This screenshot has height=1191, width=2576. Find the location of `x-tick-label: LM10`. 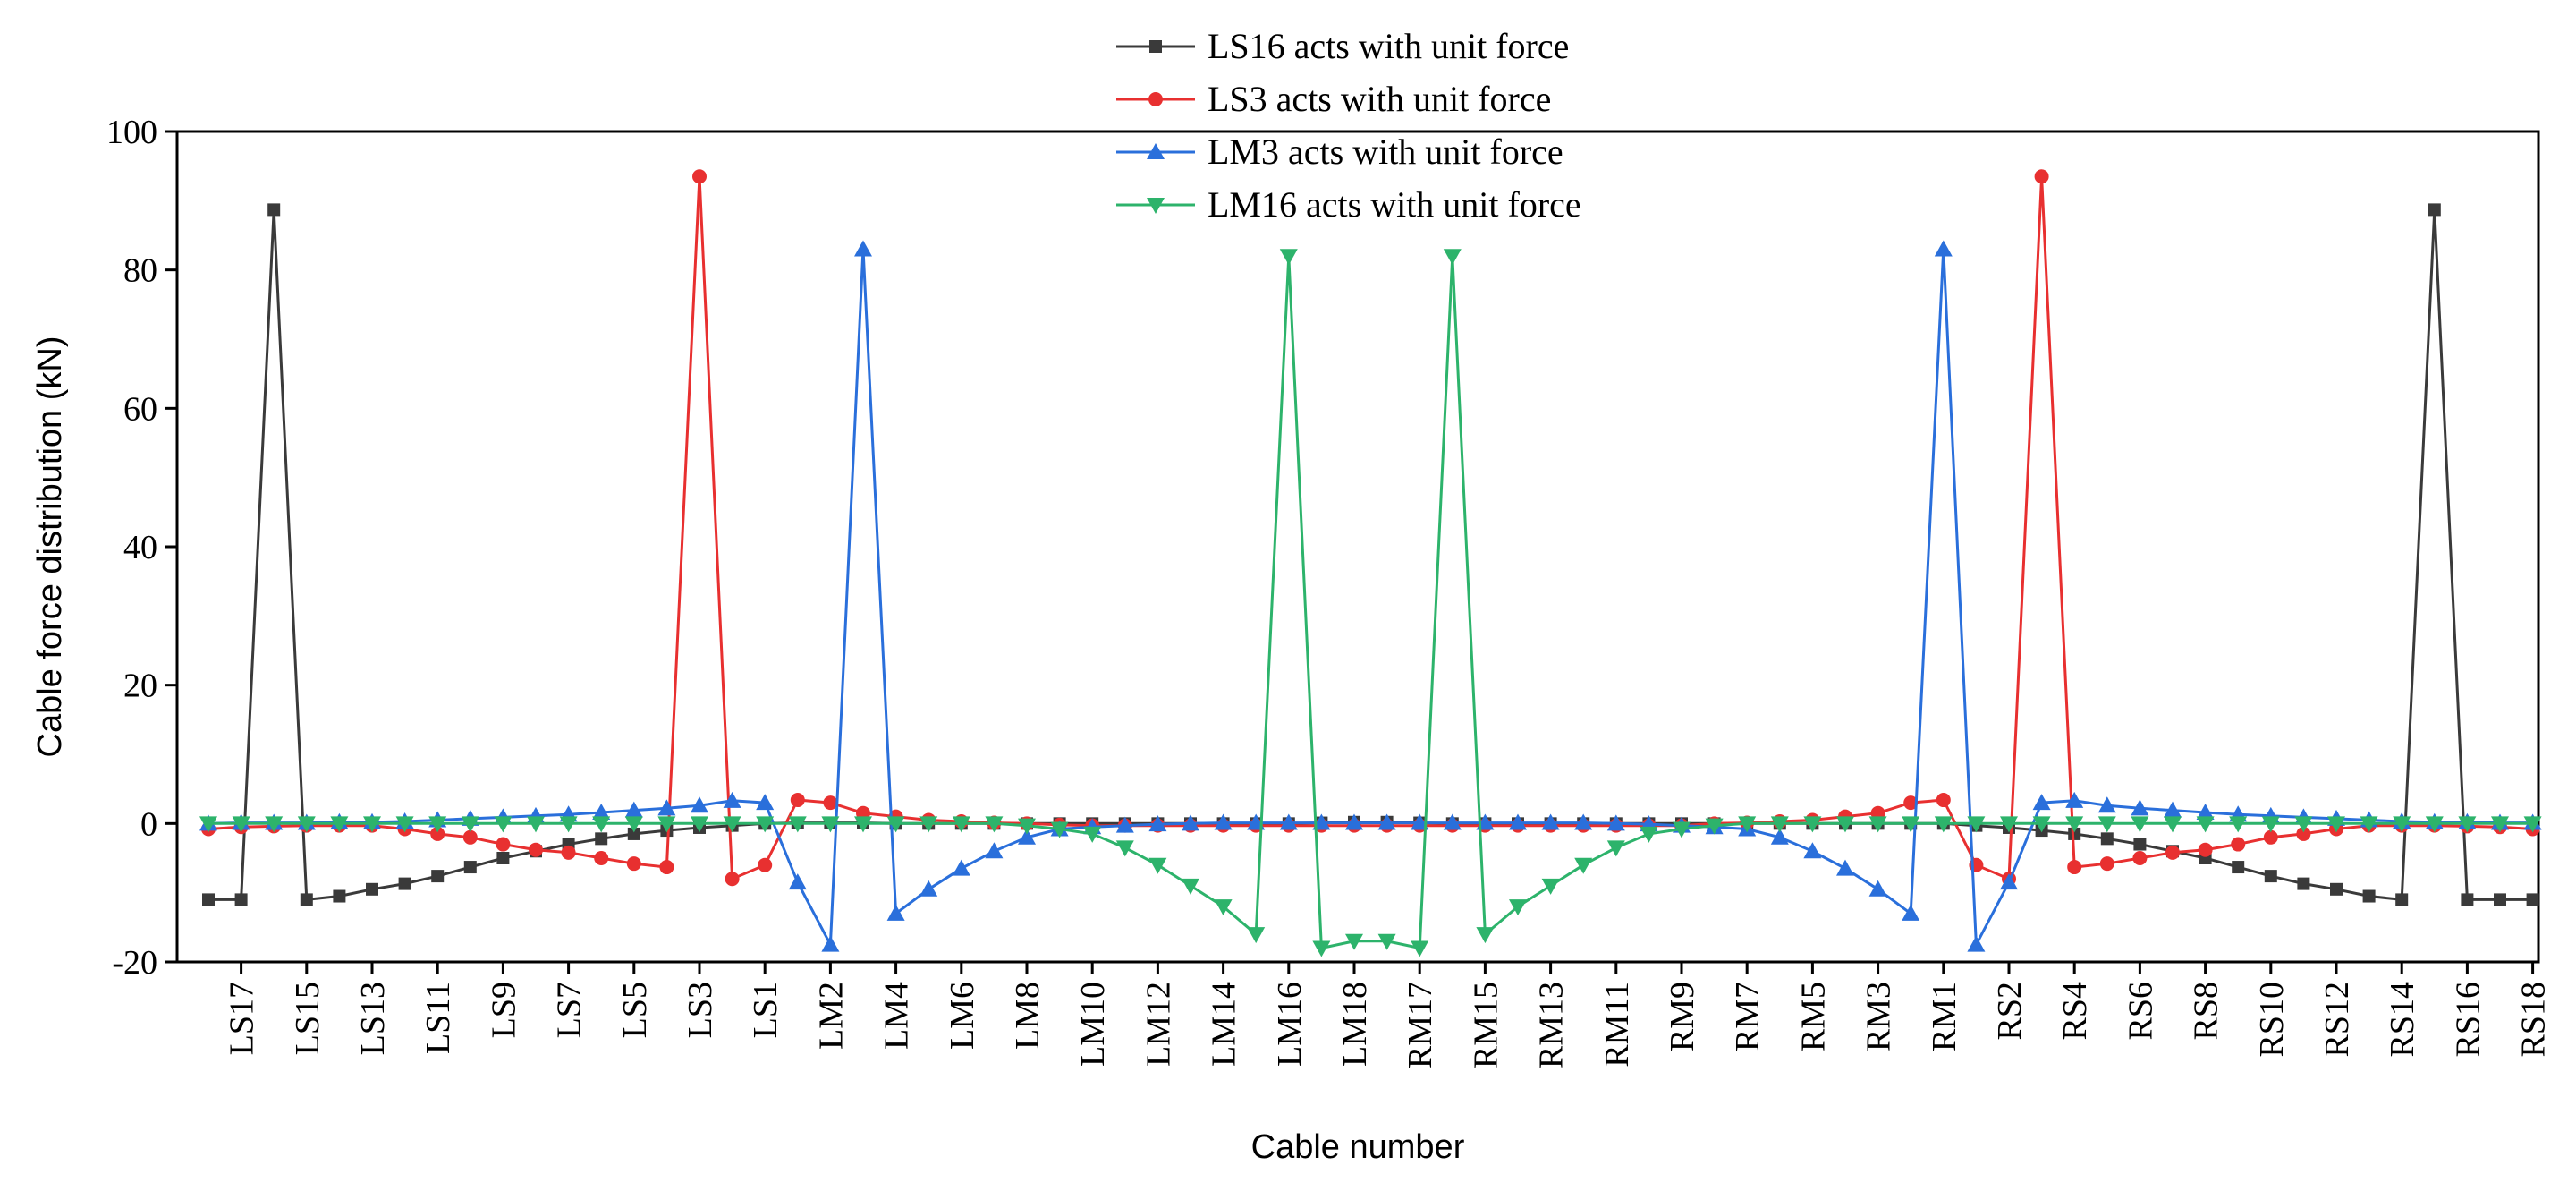

x-tick-label: LM10 is located at coordinates (1093, 1024).